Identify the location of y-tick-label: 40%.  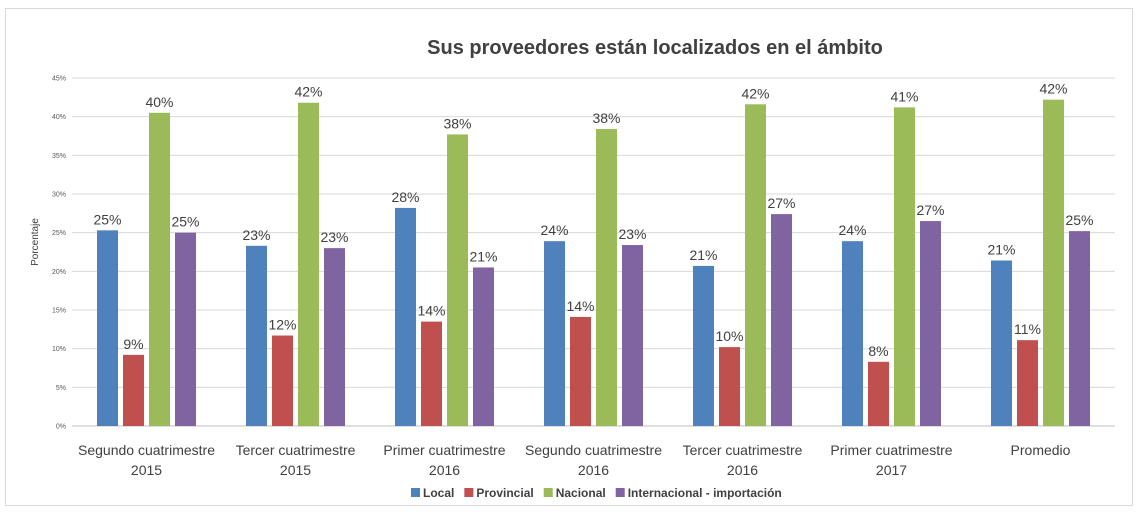
(59, 117).